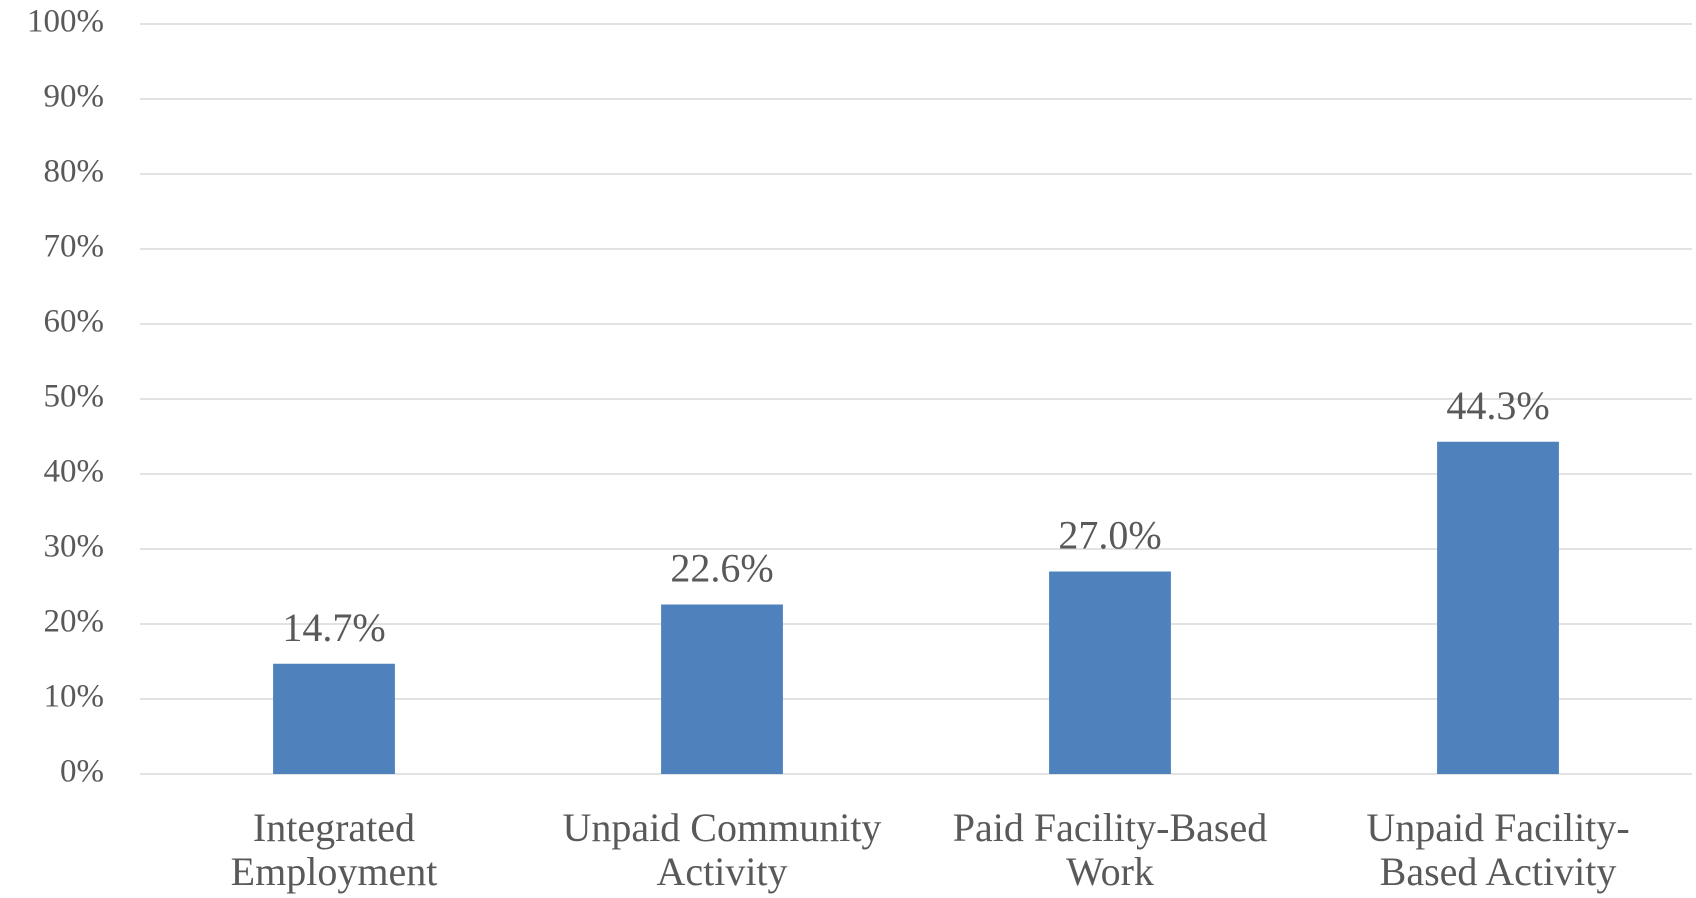 The height and width of the screenshot is (898, 1696). What do you see at coordinates (65, 22) in the screenshot?
I see `y-tick-label: 100%` at bounding box center [65, 22].